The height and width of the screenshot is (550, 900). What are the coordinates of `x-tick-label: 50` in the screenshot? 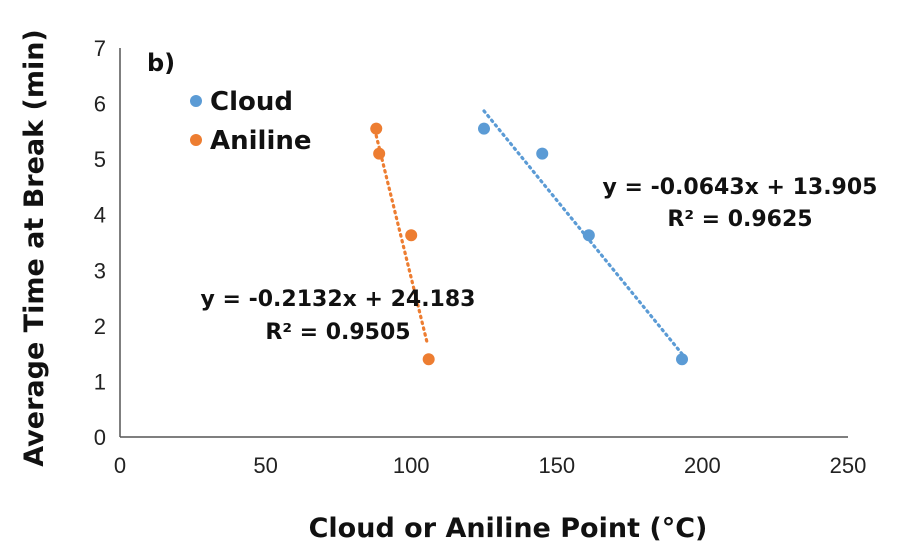 It's located at (265, 465).